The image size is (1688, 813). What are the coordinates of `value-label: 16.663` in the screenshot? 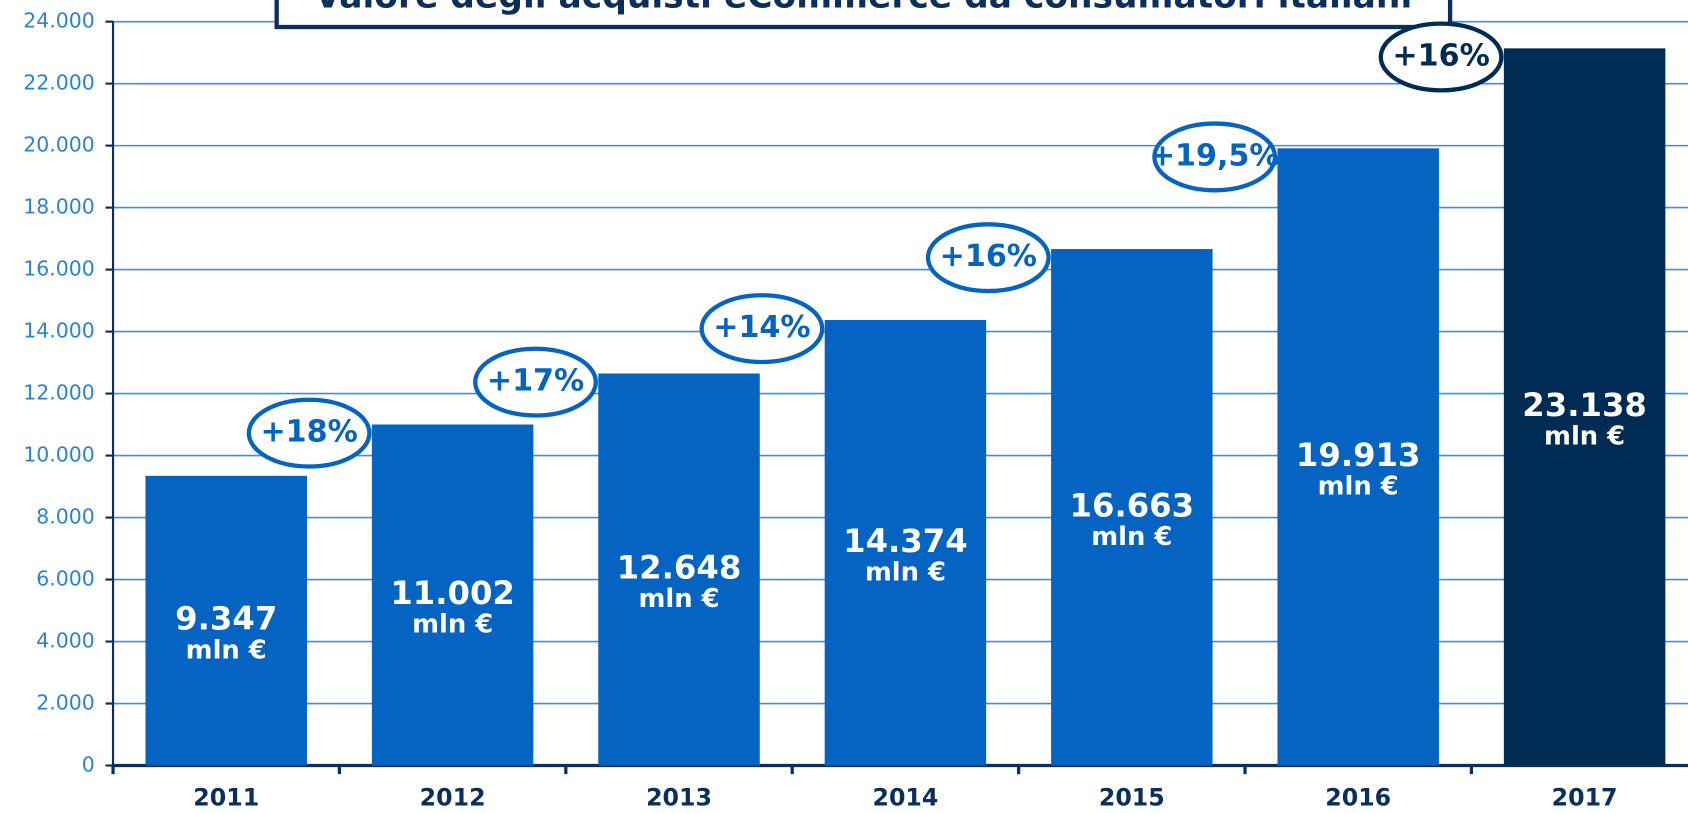 It's located at (1132, 505).